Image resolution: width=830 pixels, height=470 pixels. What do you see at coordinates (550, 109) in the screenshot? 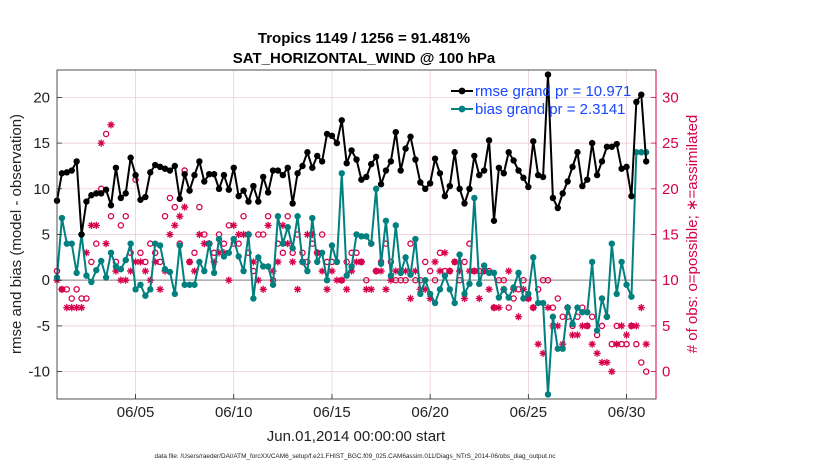
I see `legend-bias-label: bias grand pr = 2.3141` at bounding box center [550, 109].